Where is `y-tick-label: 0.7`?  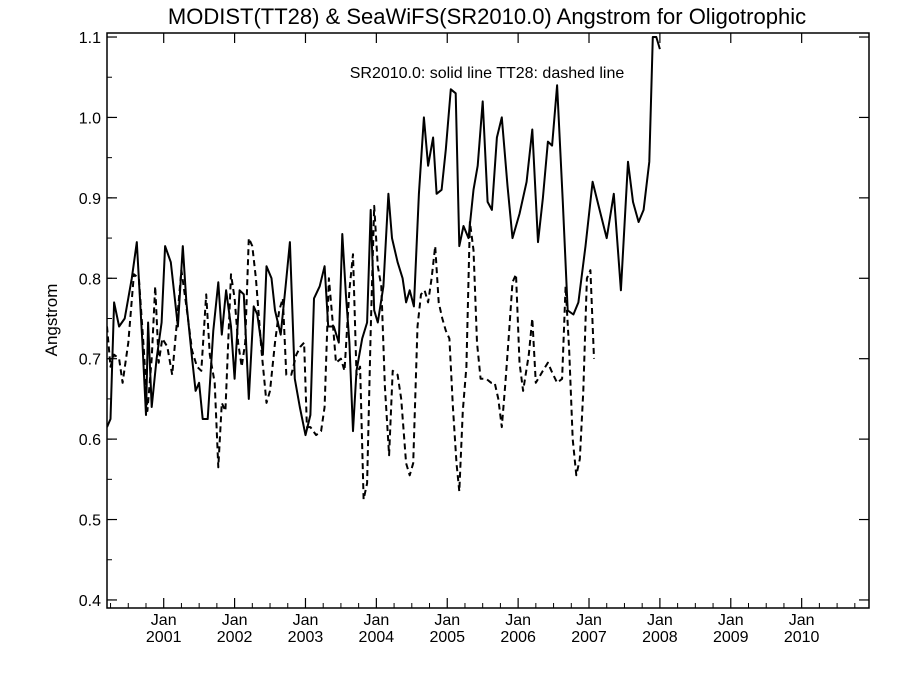
y-tick-label: 0.7 is located at coordinates (90, 360).